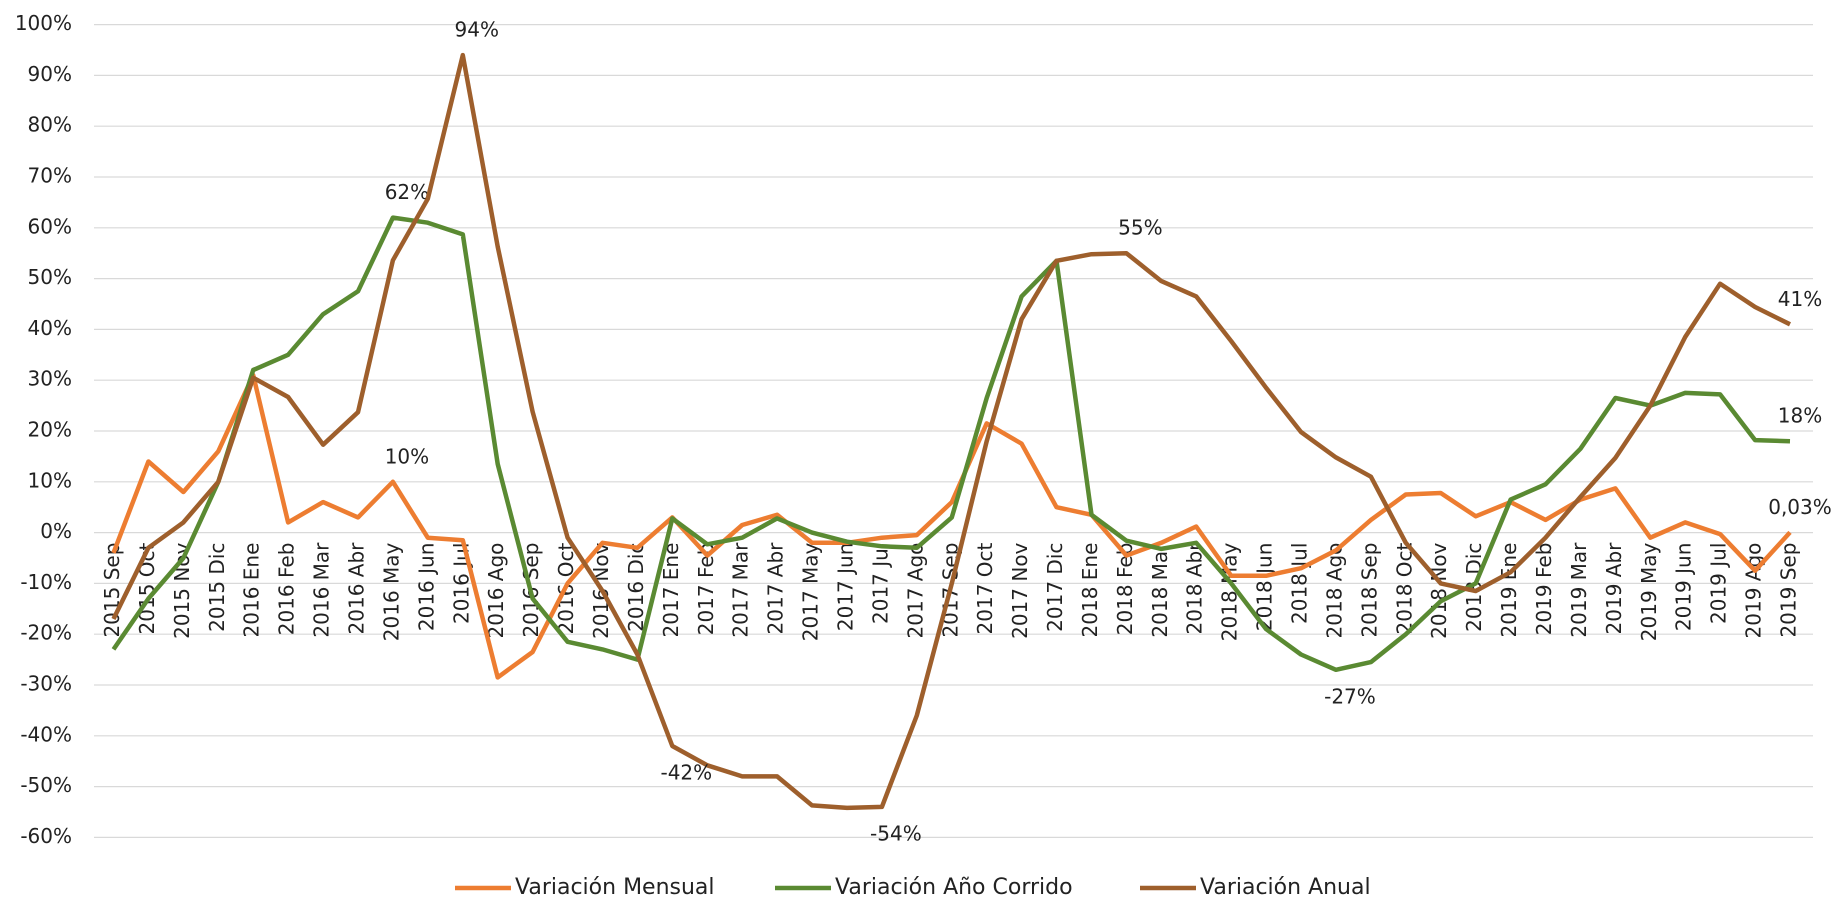 The height and width of the screenshot is (899, 1834). Describe the element at coordinates (1300, 583) in the screenshot. I see `x-tick-label: 2018 Jul` at that location.